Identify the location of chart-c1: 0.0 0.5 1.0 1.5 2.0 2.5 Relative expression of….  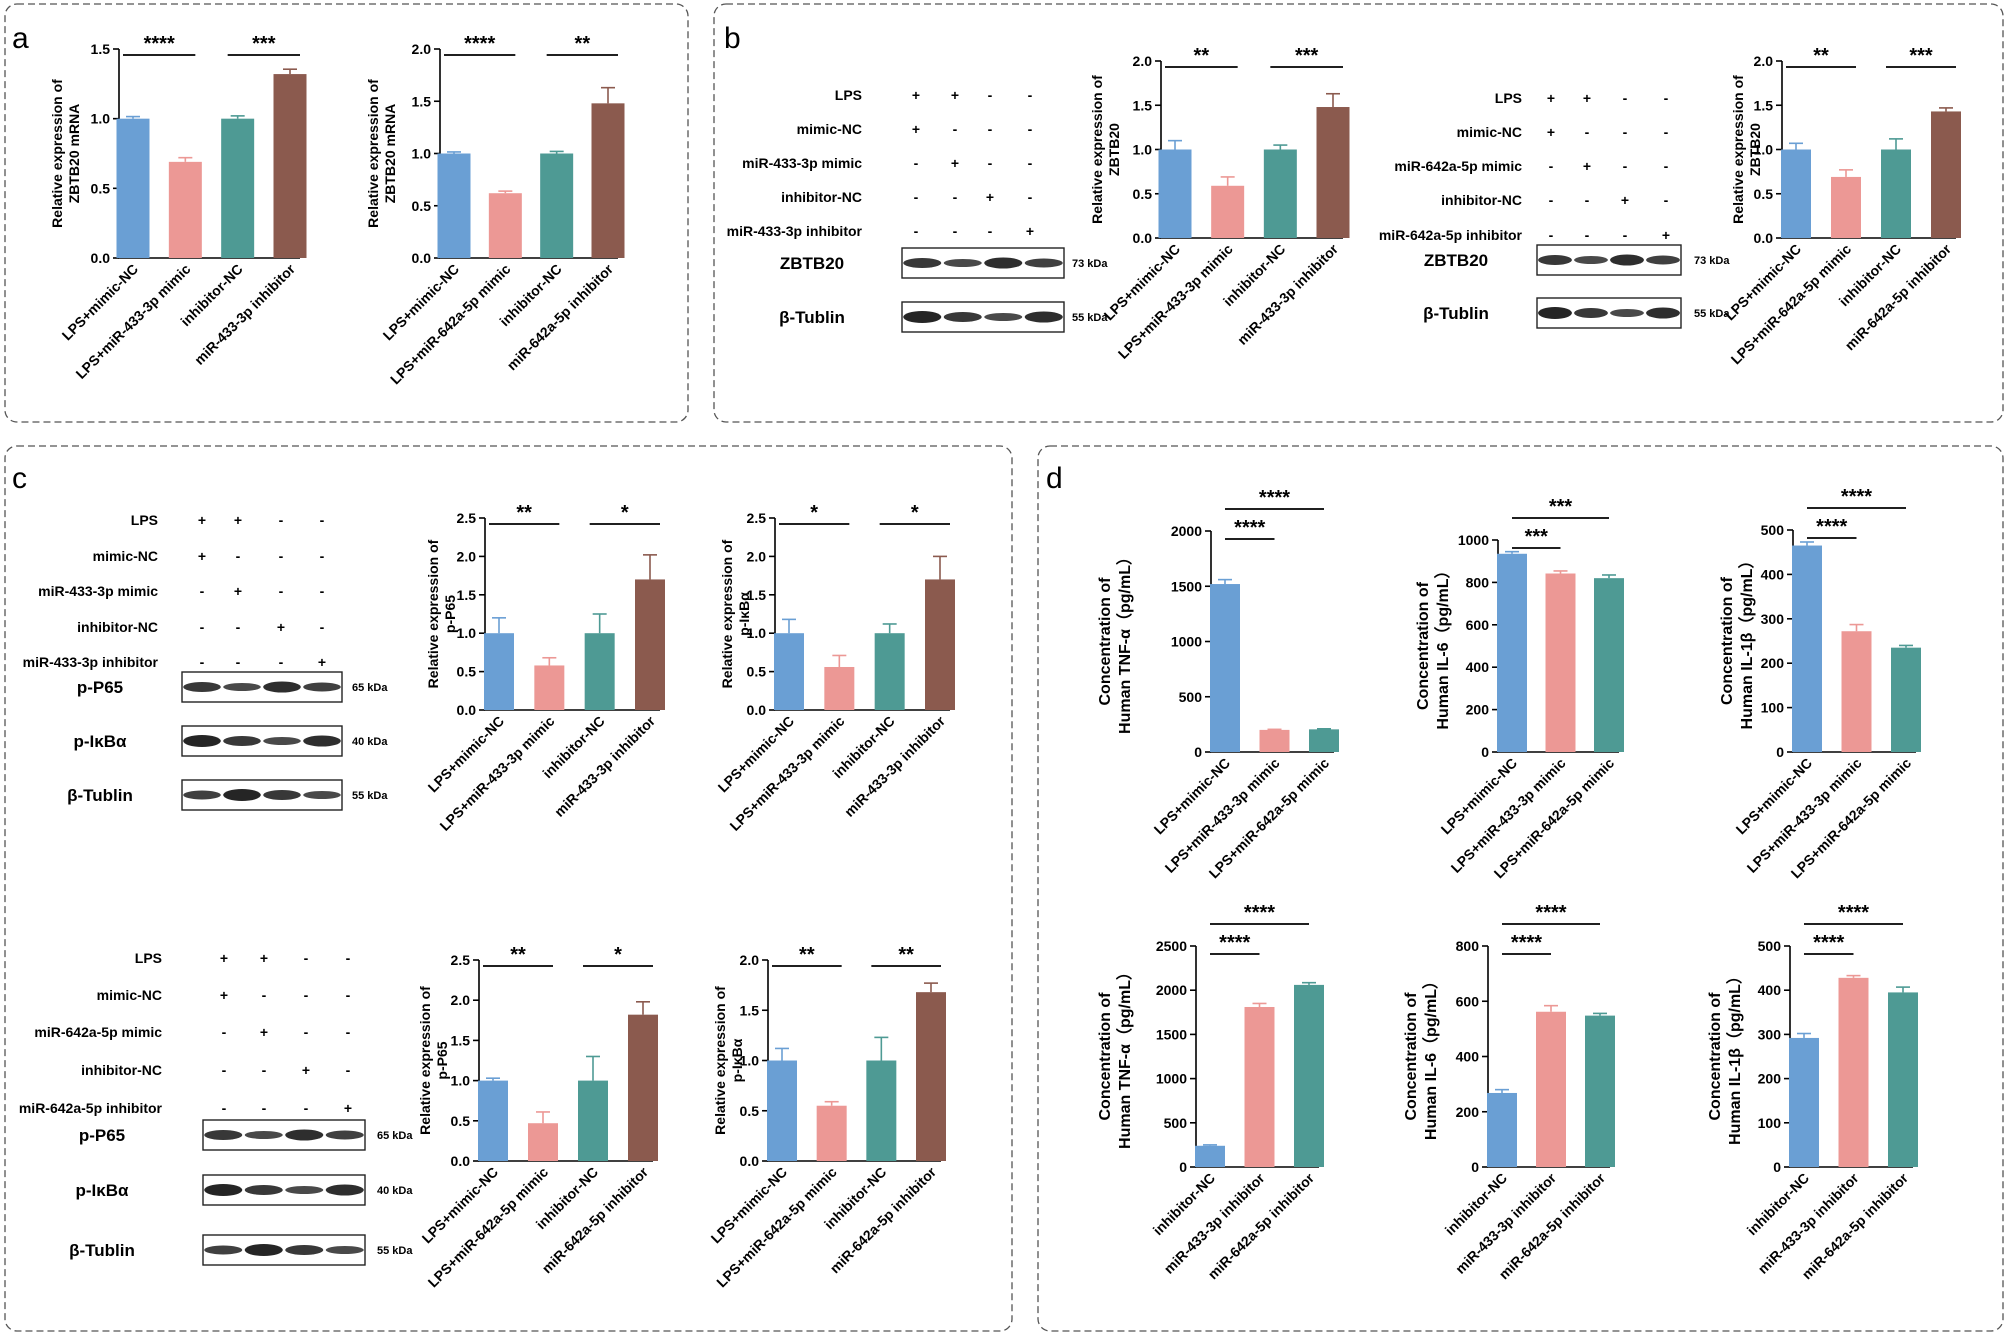
(545, 668).